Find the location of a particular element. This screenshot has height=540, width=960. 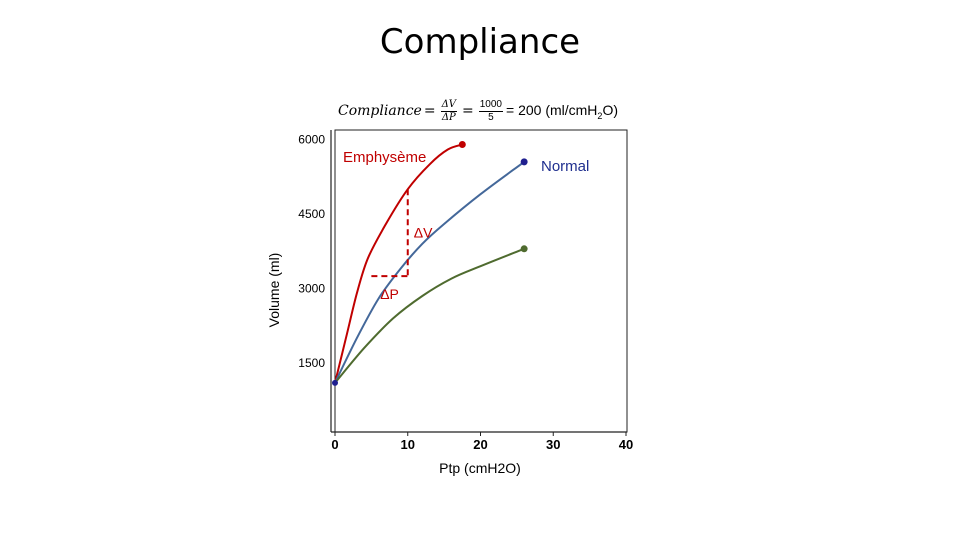

series-label-normal: Normal is located at coordinates (565, 166).